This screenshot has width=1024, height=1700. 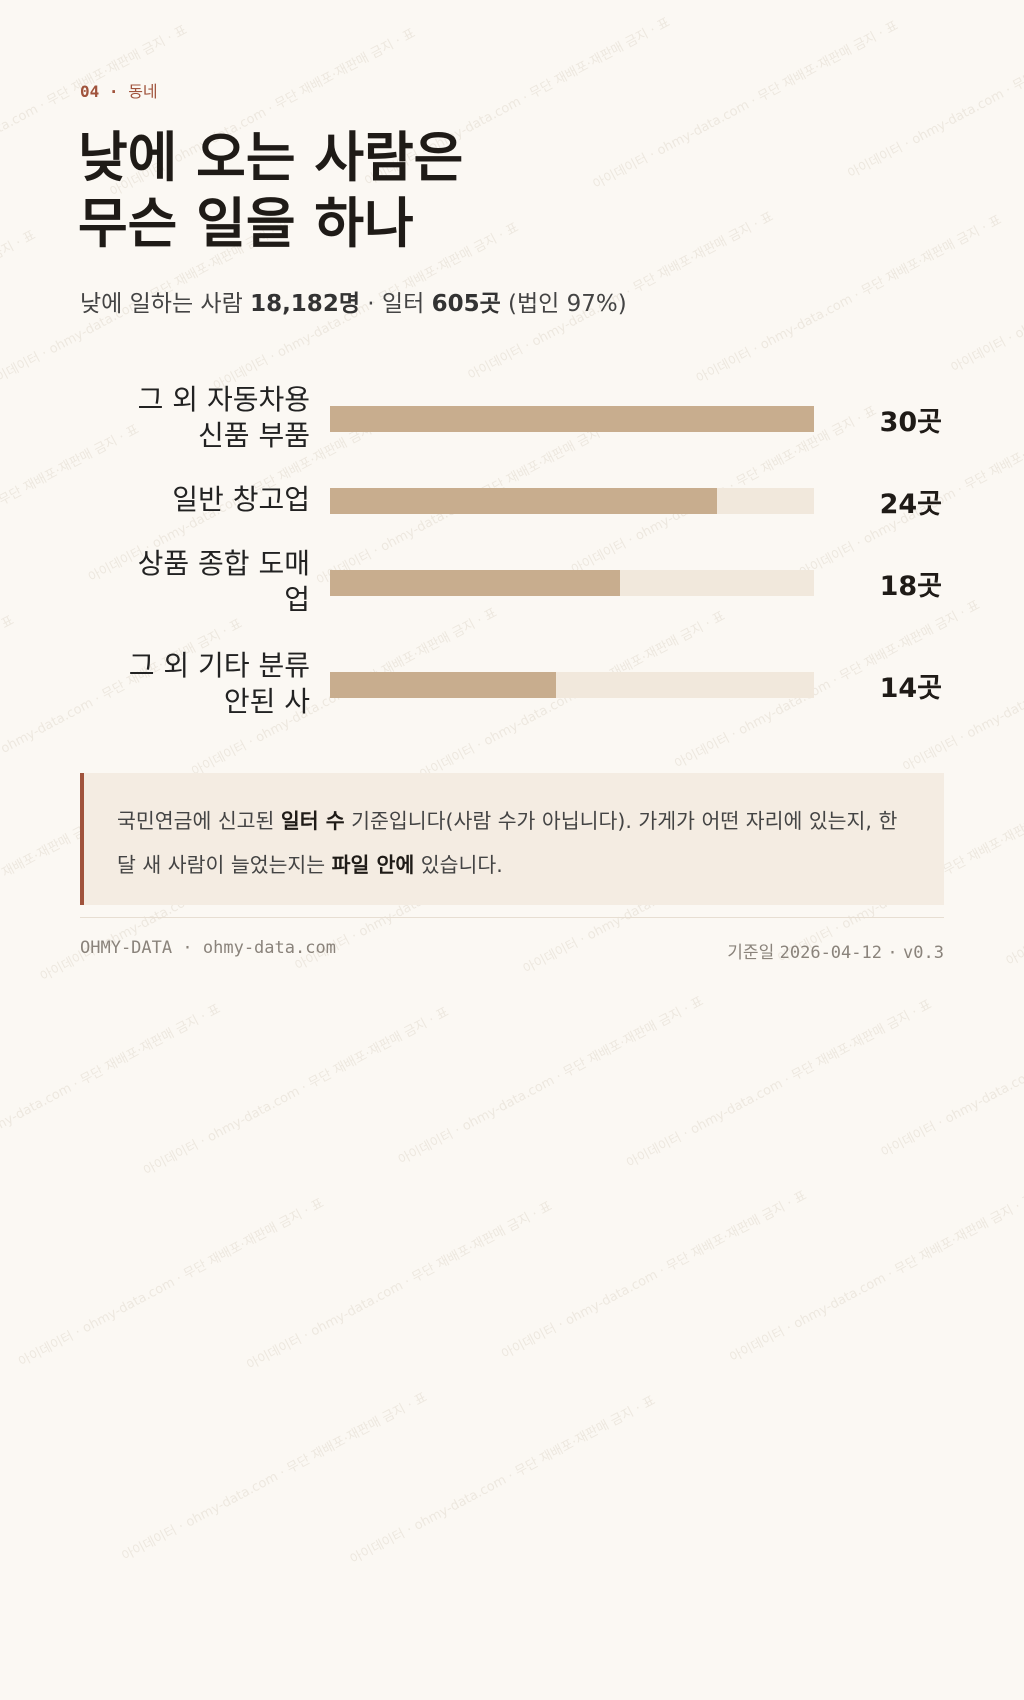 What do you see at coordinates (910, 422) in the screenshot?
I see `bar-value-label: 30곳` at bounding box center [910, 422].